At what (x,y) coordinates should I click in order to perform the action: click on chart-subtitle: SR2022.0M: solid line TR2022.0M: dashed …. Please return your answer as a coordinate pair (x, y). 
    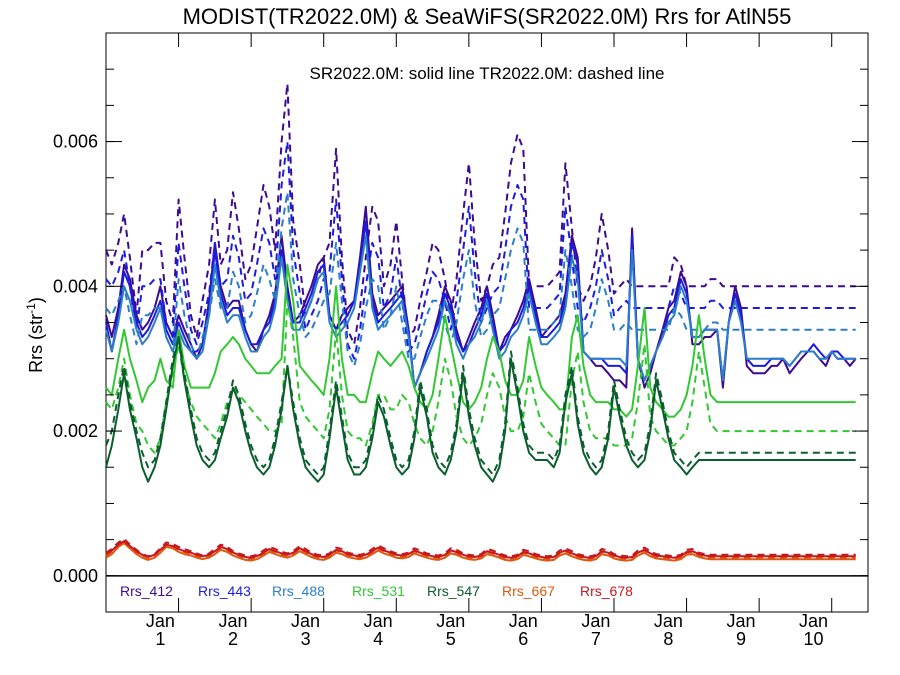
    Looking at the image, I should click on (486, 73).